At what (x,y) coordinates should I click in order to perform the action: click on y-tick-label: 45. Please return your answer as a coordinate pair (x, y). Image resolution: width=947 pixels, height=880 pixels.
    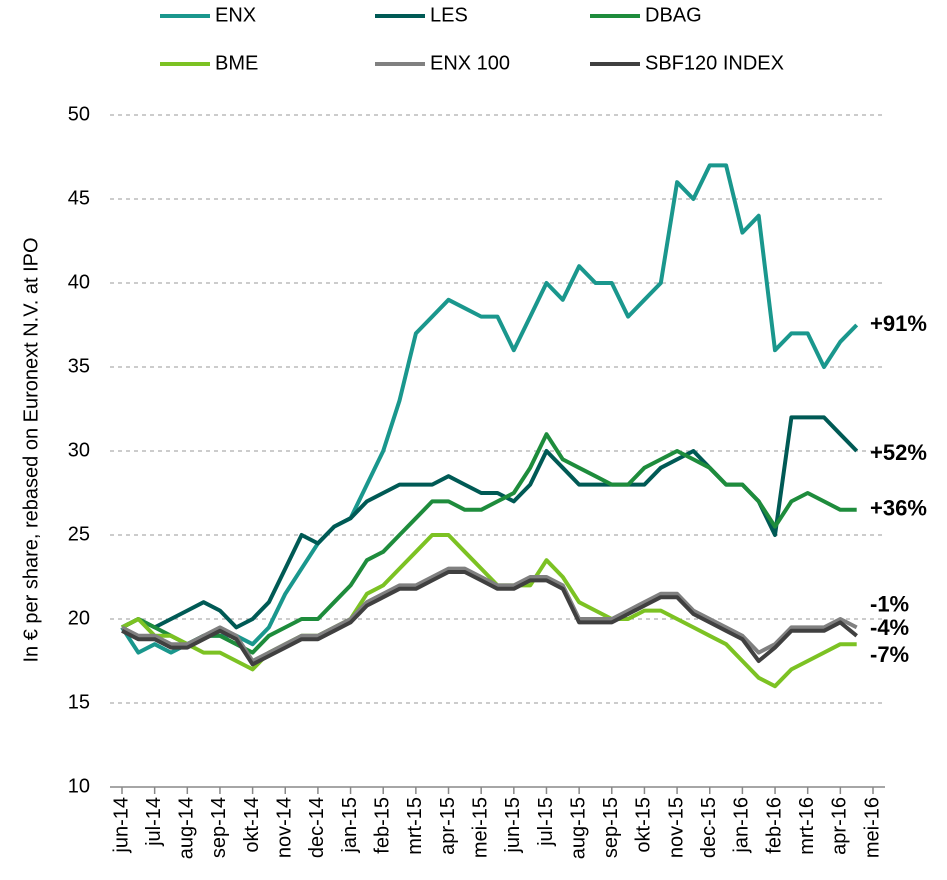
    Looking at the image, I should click on (79, 198).